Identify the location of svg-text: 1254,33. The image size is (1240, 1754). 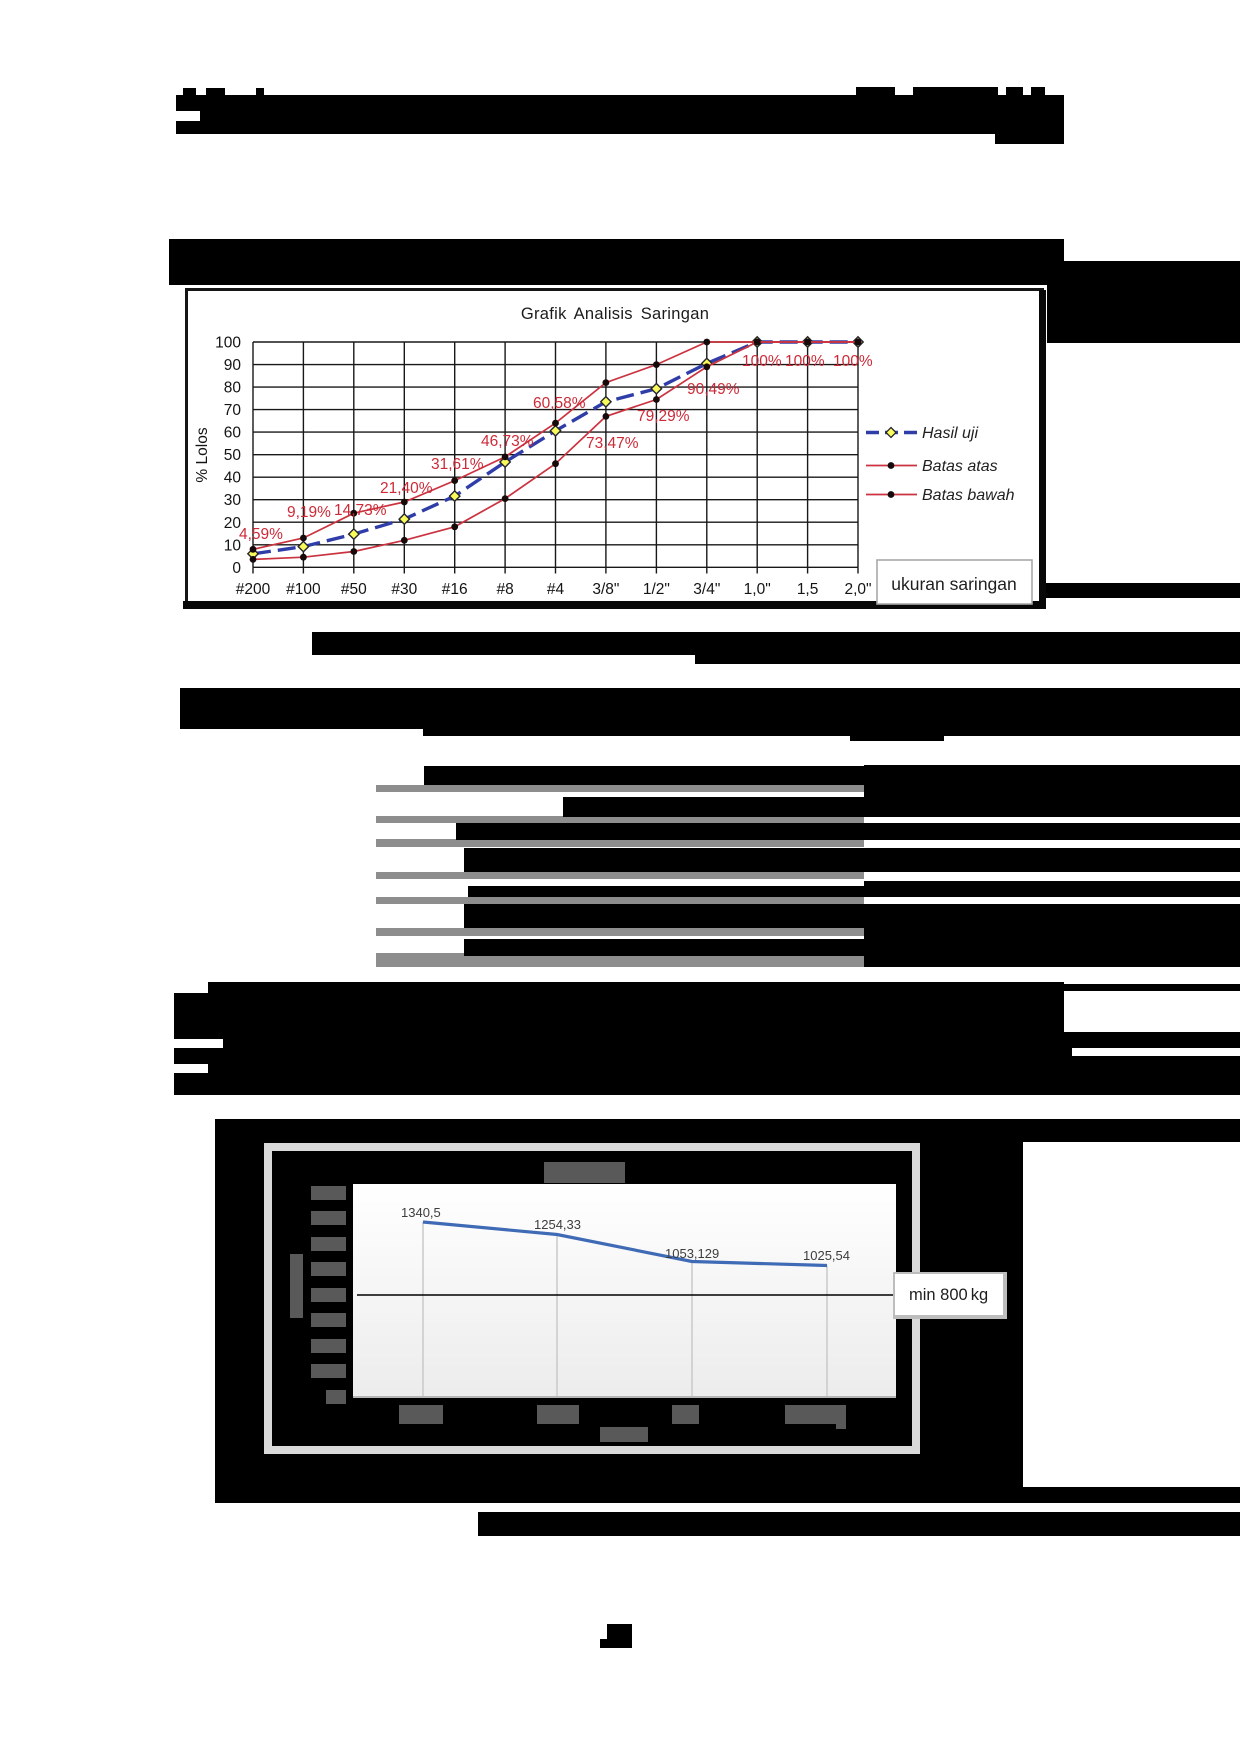
(557, 1224).